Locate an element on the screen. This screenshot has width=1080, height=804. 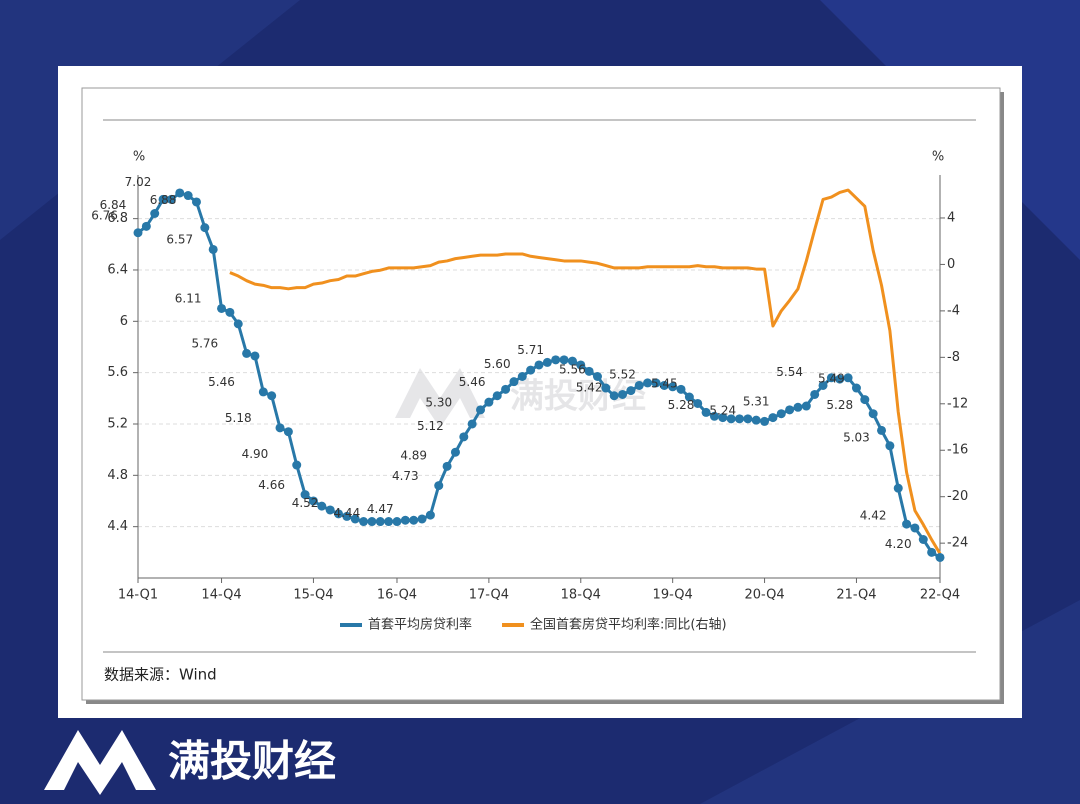
x-tick-label: 21-Q4 is located at coordinates (856, 595).